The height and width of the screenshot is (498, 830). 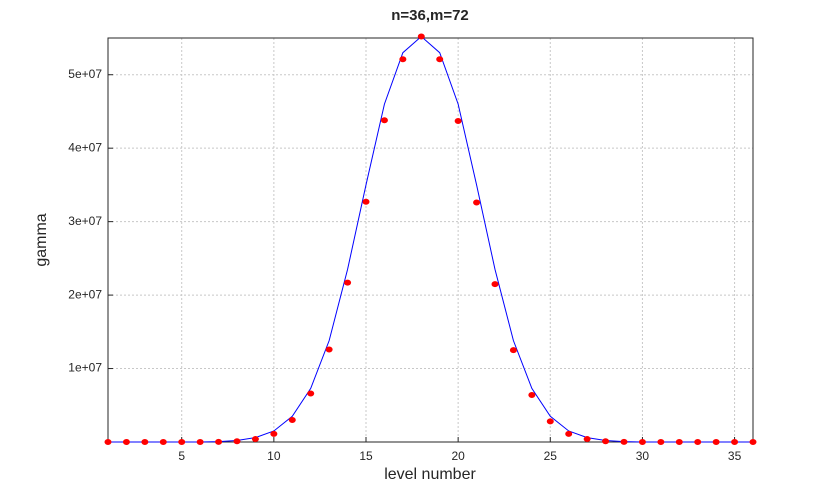 What do you see at coordinates (366, 456) in the screenshot?
I see `x-tick-label: 15` at bounding box center [366, 456].